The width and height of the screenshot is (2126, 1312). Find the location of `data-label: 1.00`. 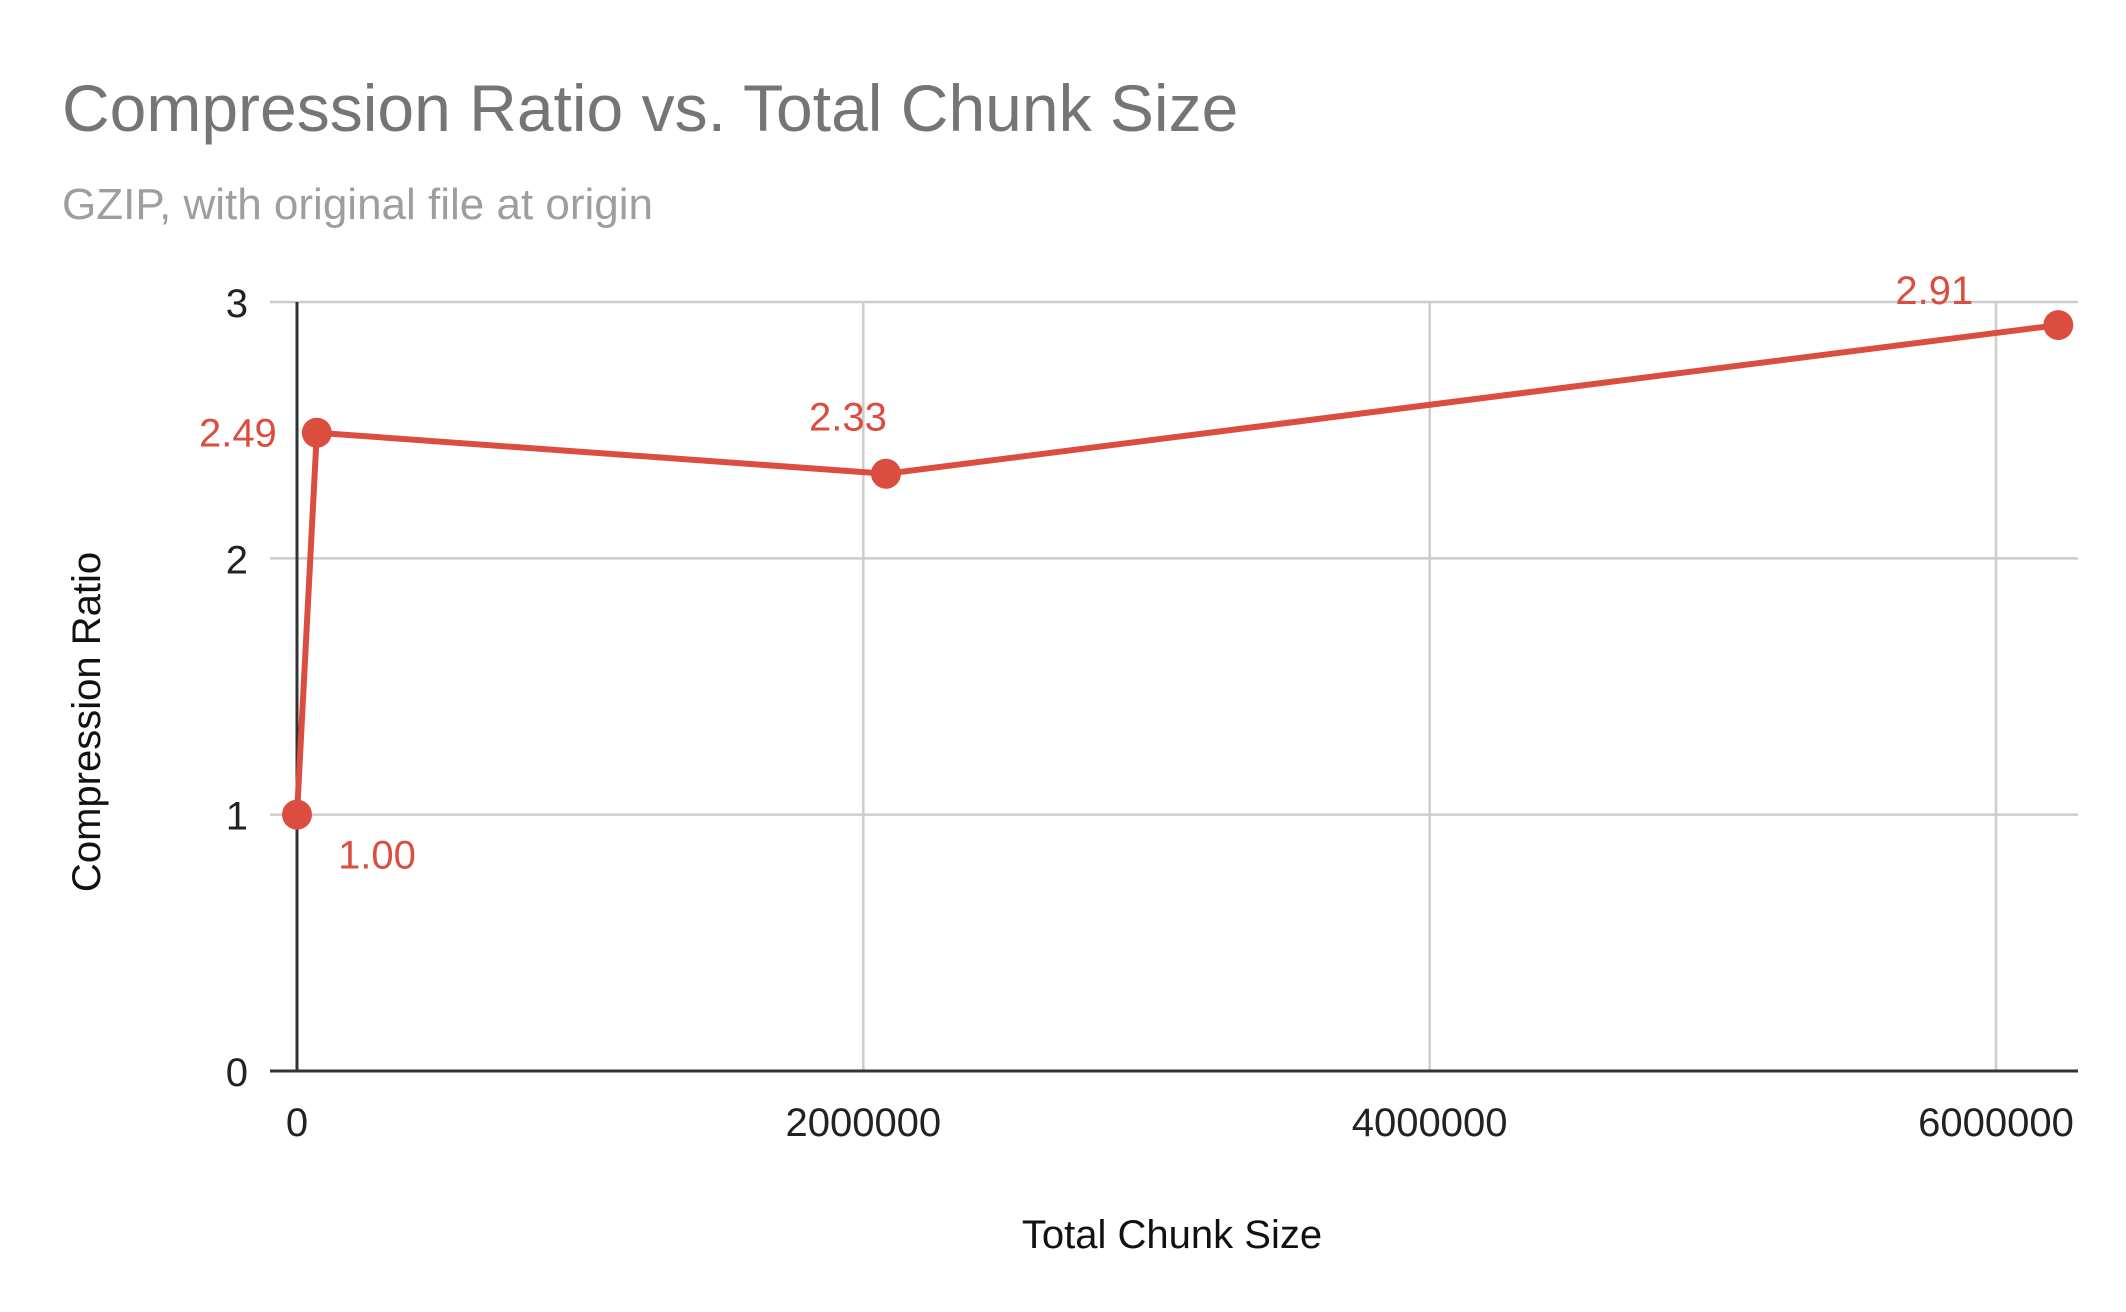

data-label: 1.00 is located at coordinates (377, 856).